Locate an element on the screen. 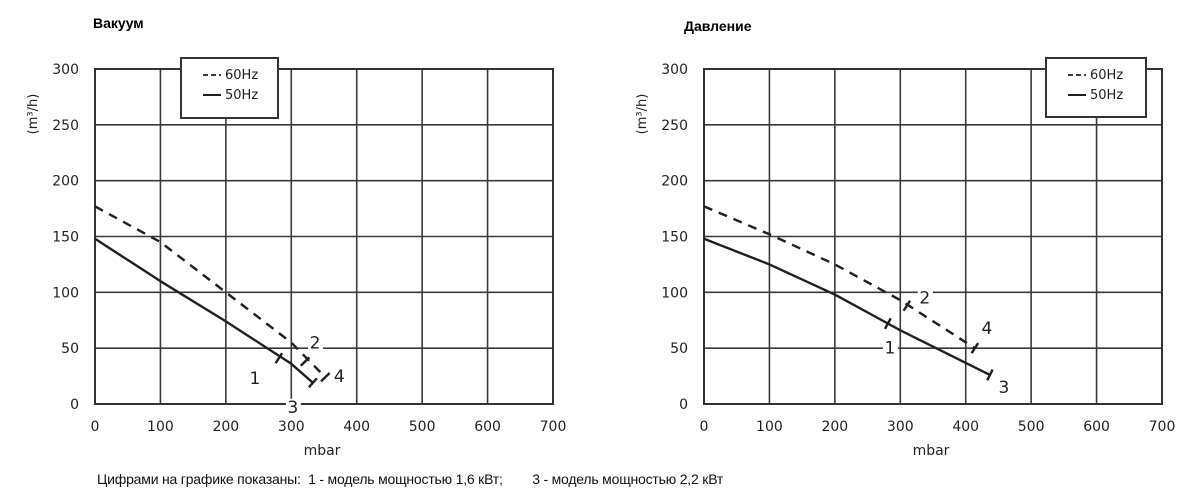 Image resolution: width=1195 pixels, height=498 pixels. chart-title-pressure: Давление is located at coordinates (718, 26).